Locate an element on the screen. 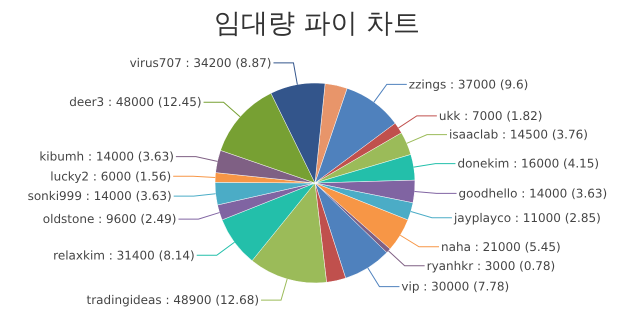 The height and width of the screenshot is (321, 634). slice-label: ukk : 7000 (1.82) is located at coordinates (490, 115).